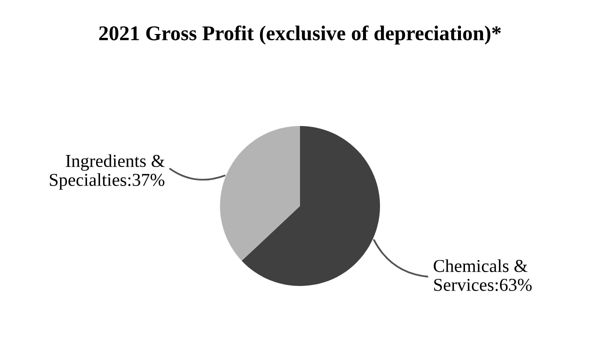 This screenshot has width=600, height=350. What do you see at coordinates (483, 275) in the screenshot?
I see `slice-label: Chemicals & Services:63%` at bounding box center [483, 275].